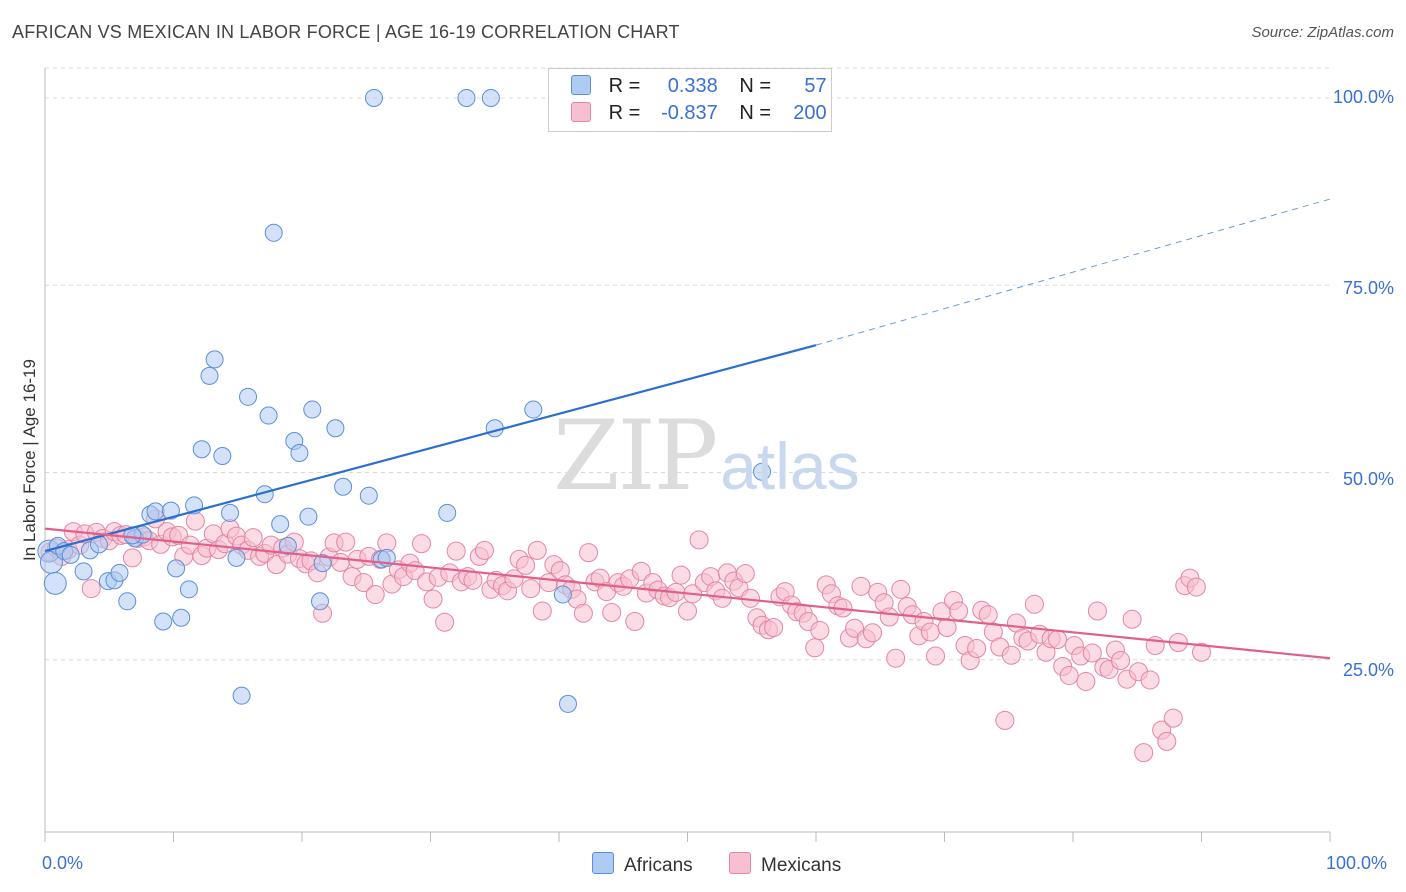 This screenshot has width=1406, height=892. Describe the element at coordinates (581, 85) in the screenshot. I see `africans-swatch` at that location.